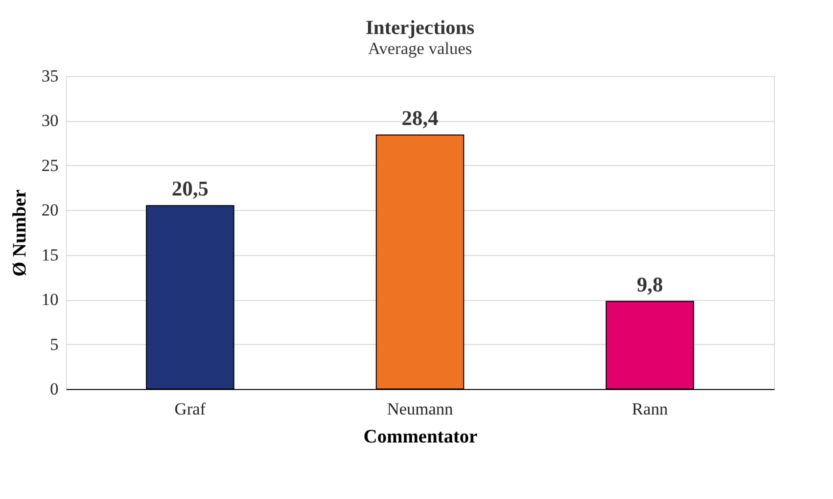 Image resolution: width=833 pixels, height=499 pixels. Describe the element at coordinates (20, 232) in the screenshot. I see `y-axis-title: Ø Number` at that location.